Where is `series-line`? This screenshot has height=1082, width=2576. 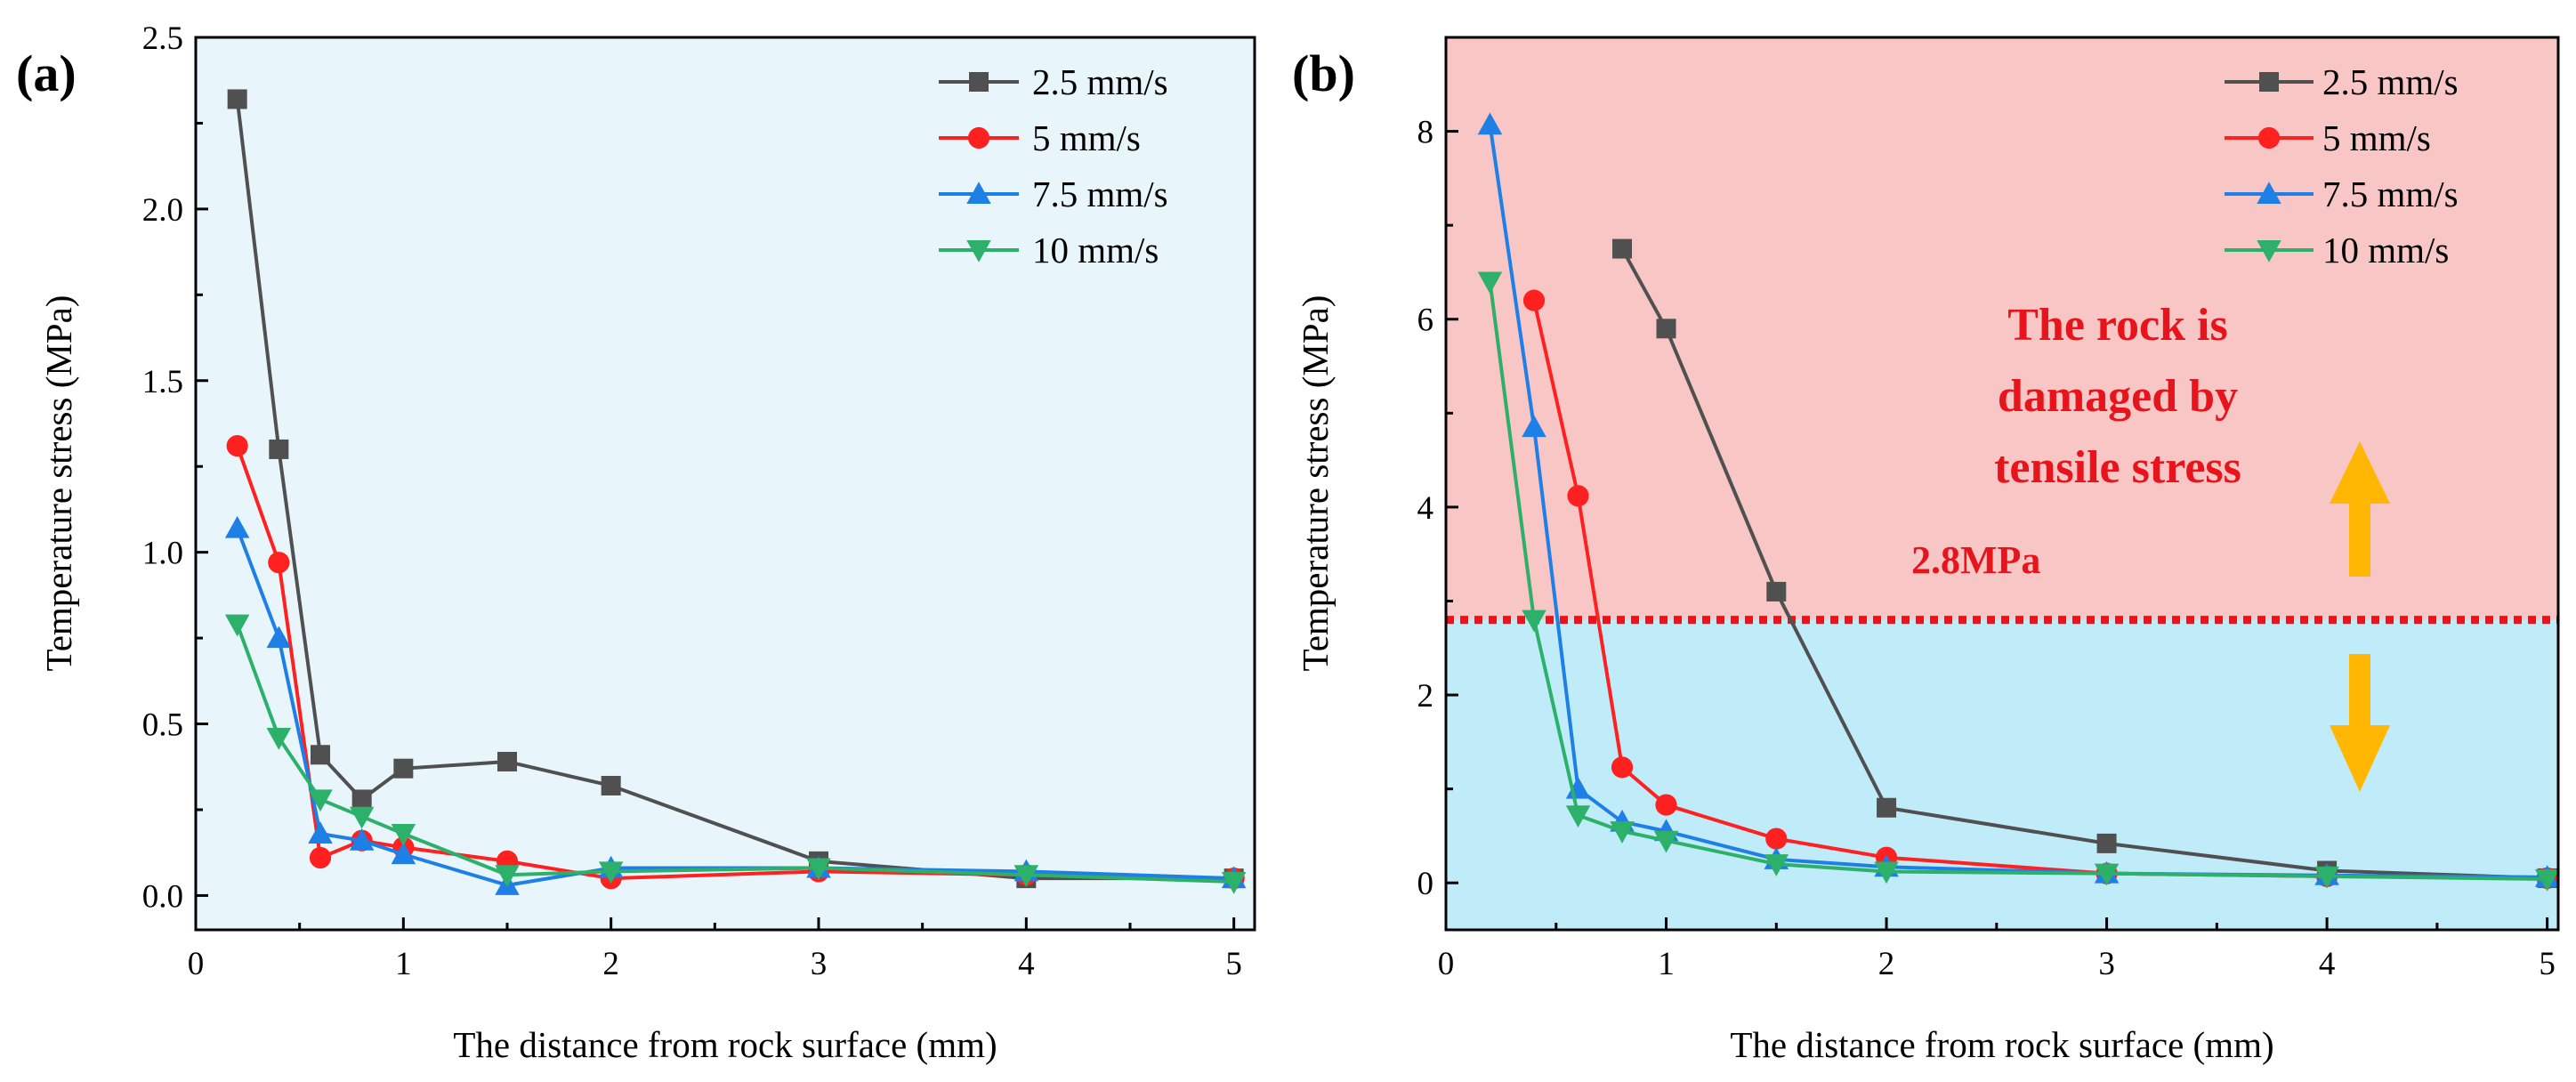 series-line is located at coordinates (734, 753).